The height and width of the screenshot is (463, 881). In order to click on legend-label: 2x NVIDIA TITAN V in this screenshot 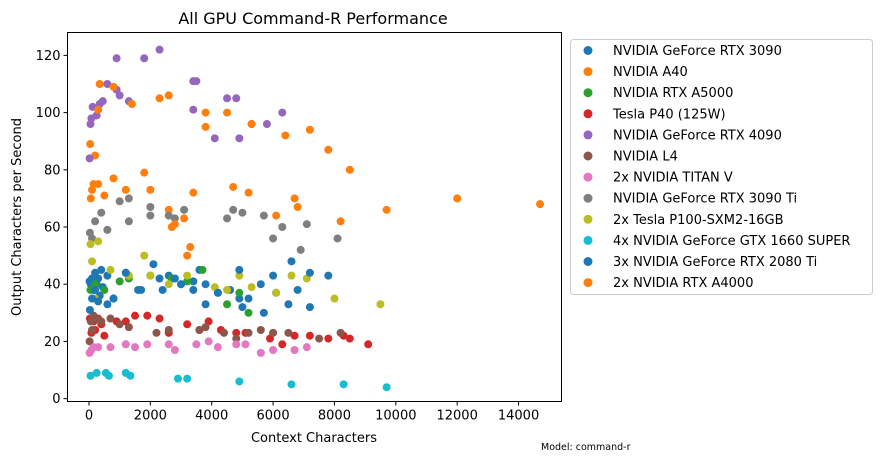, I will do `click(673, 178)`.